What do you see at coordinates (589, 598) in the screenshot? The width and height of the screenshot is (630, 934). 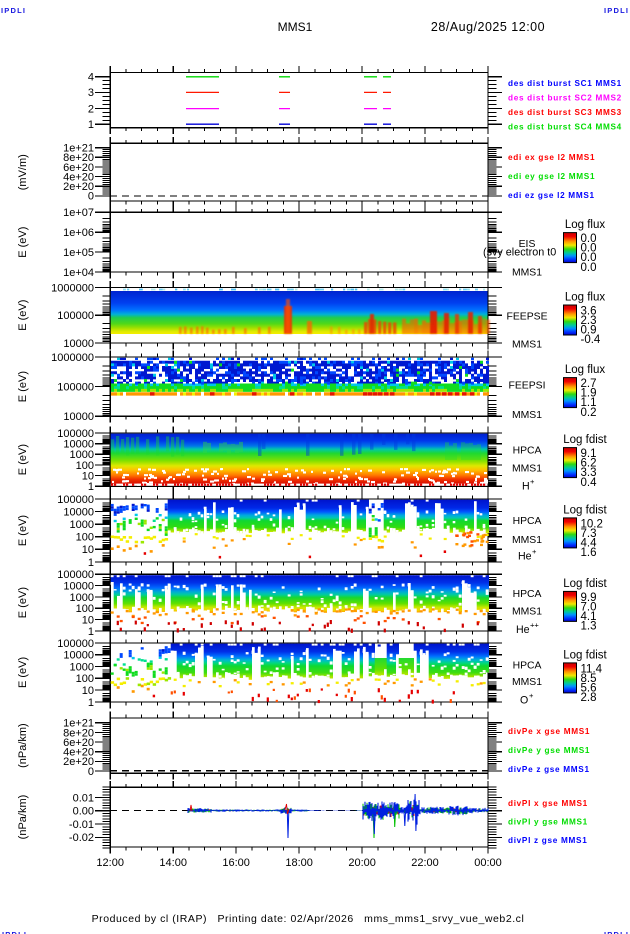 I see `svg-text: 9.9` at bounding box center [589, 598].